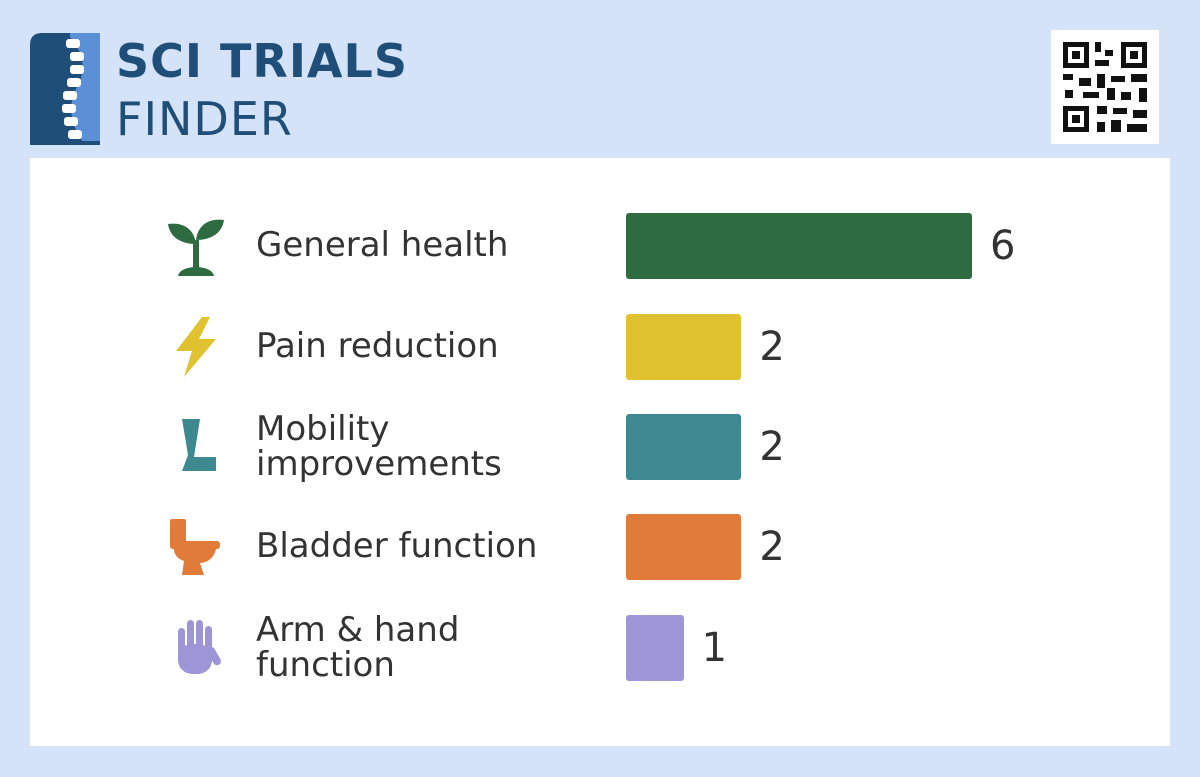 The height and width of the screenshot is (777, 1200). I want to click on category-label: Pain reduction, so click(377, 346).